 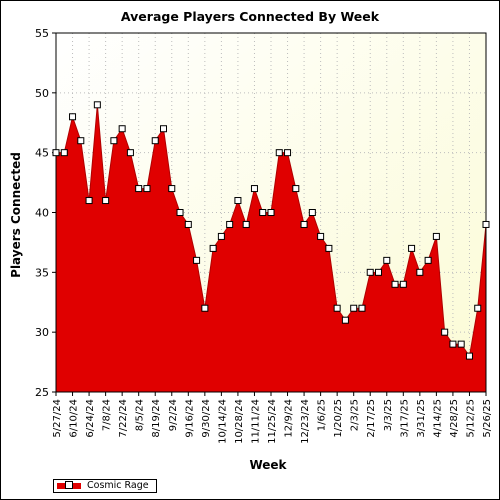 I want to click on legend-label: Cosmic Rage, so click(x=118, y=485).